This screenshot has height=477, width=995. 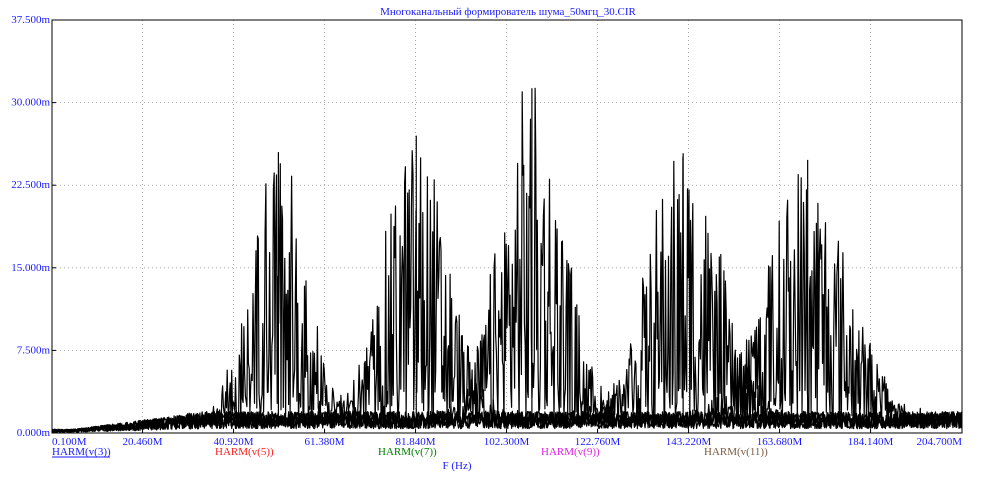 I want to click on x-tick-label: 163.680M, so click(x=780, y=442).